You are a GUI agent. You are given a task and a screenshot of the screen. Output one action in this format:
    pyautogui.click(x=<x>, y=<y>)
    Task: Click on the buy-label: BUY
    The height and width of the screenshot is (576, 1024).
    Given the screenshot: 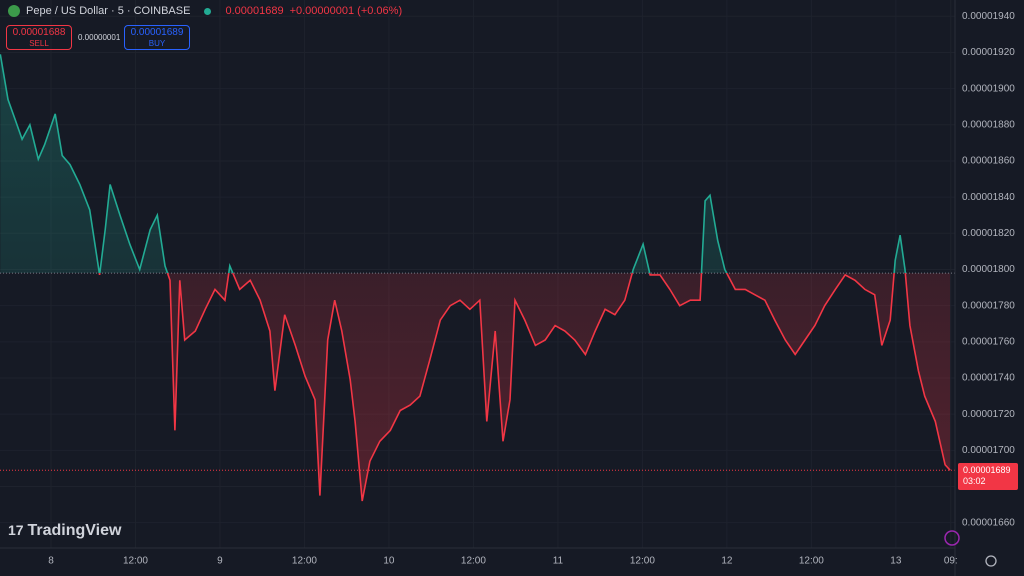 What is the action you would take?
    pyautogui.click(x=157, y=43)
    